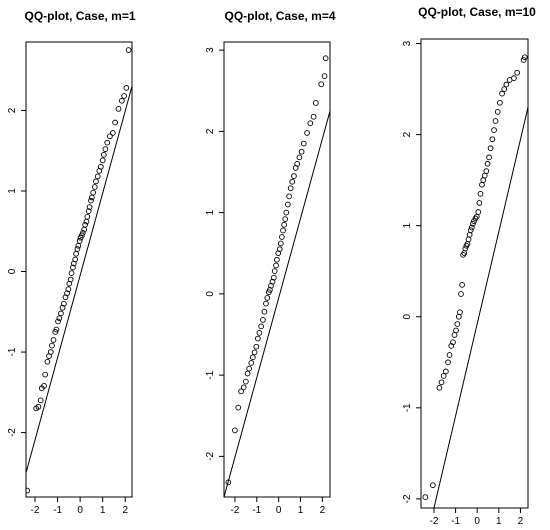 The width and height of the screenshot is (550, 530). What do you see at coordinates (210, 374) in the screenshot?
I see `y-tick-label: -1` at bounding box center [210, 374].